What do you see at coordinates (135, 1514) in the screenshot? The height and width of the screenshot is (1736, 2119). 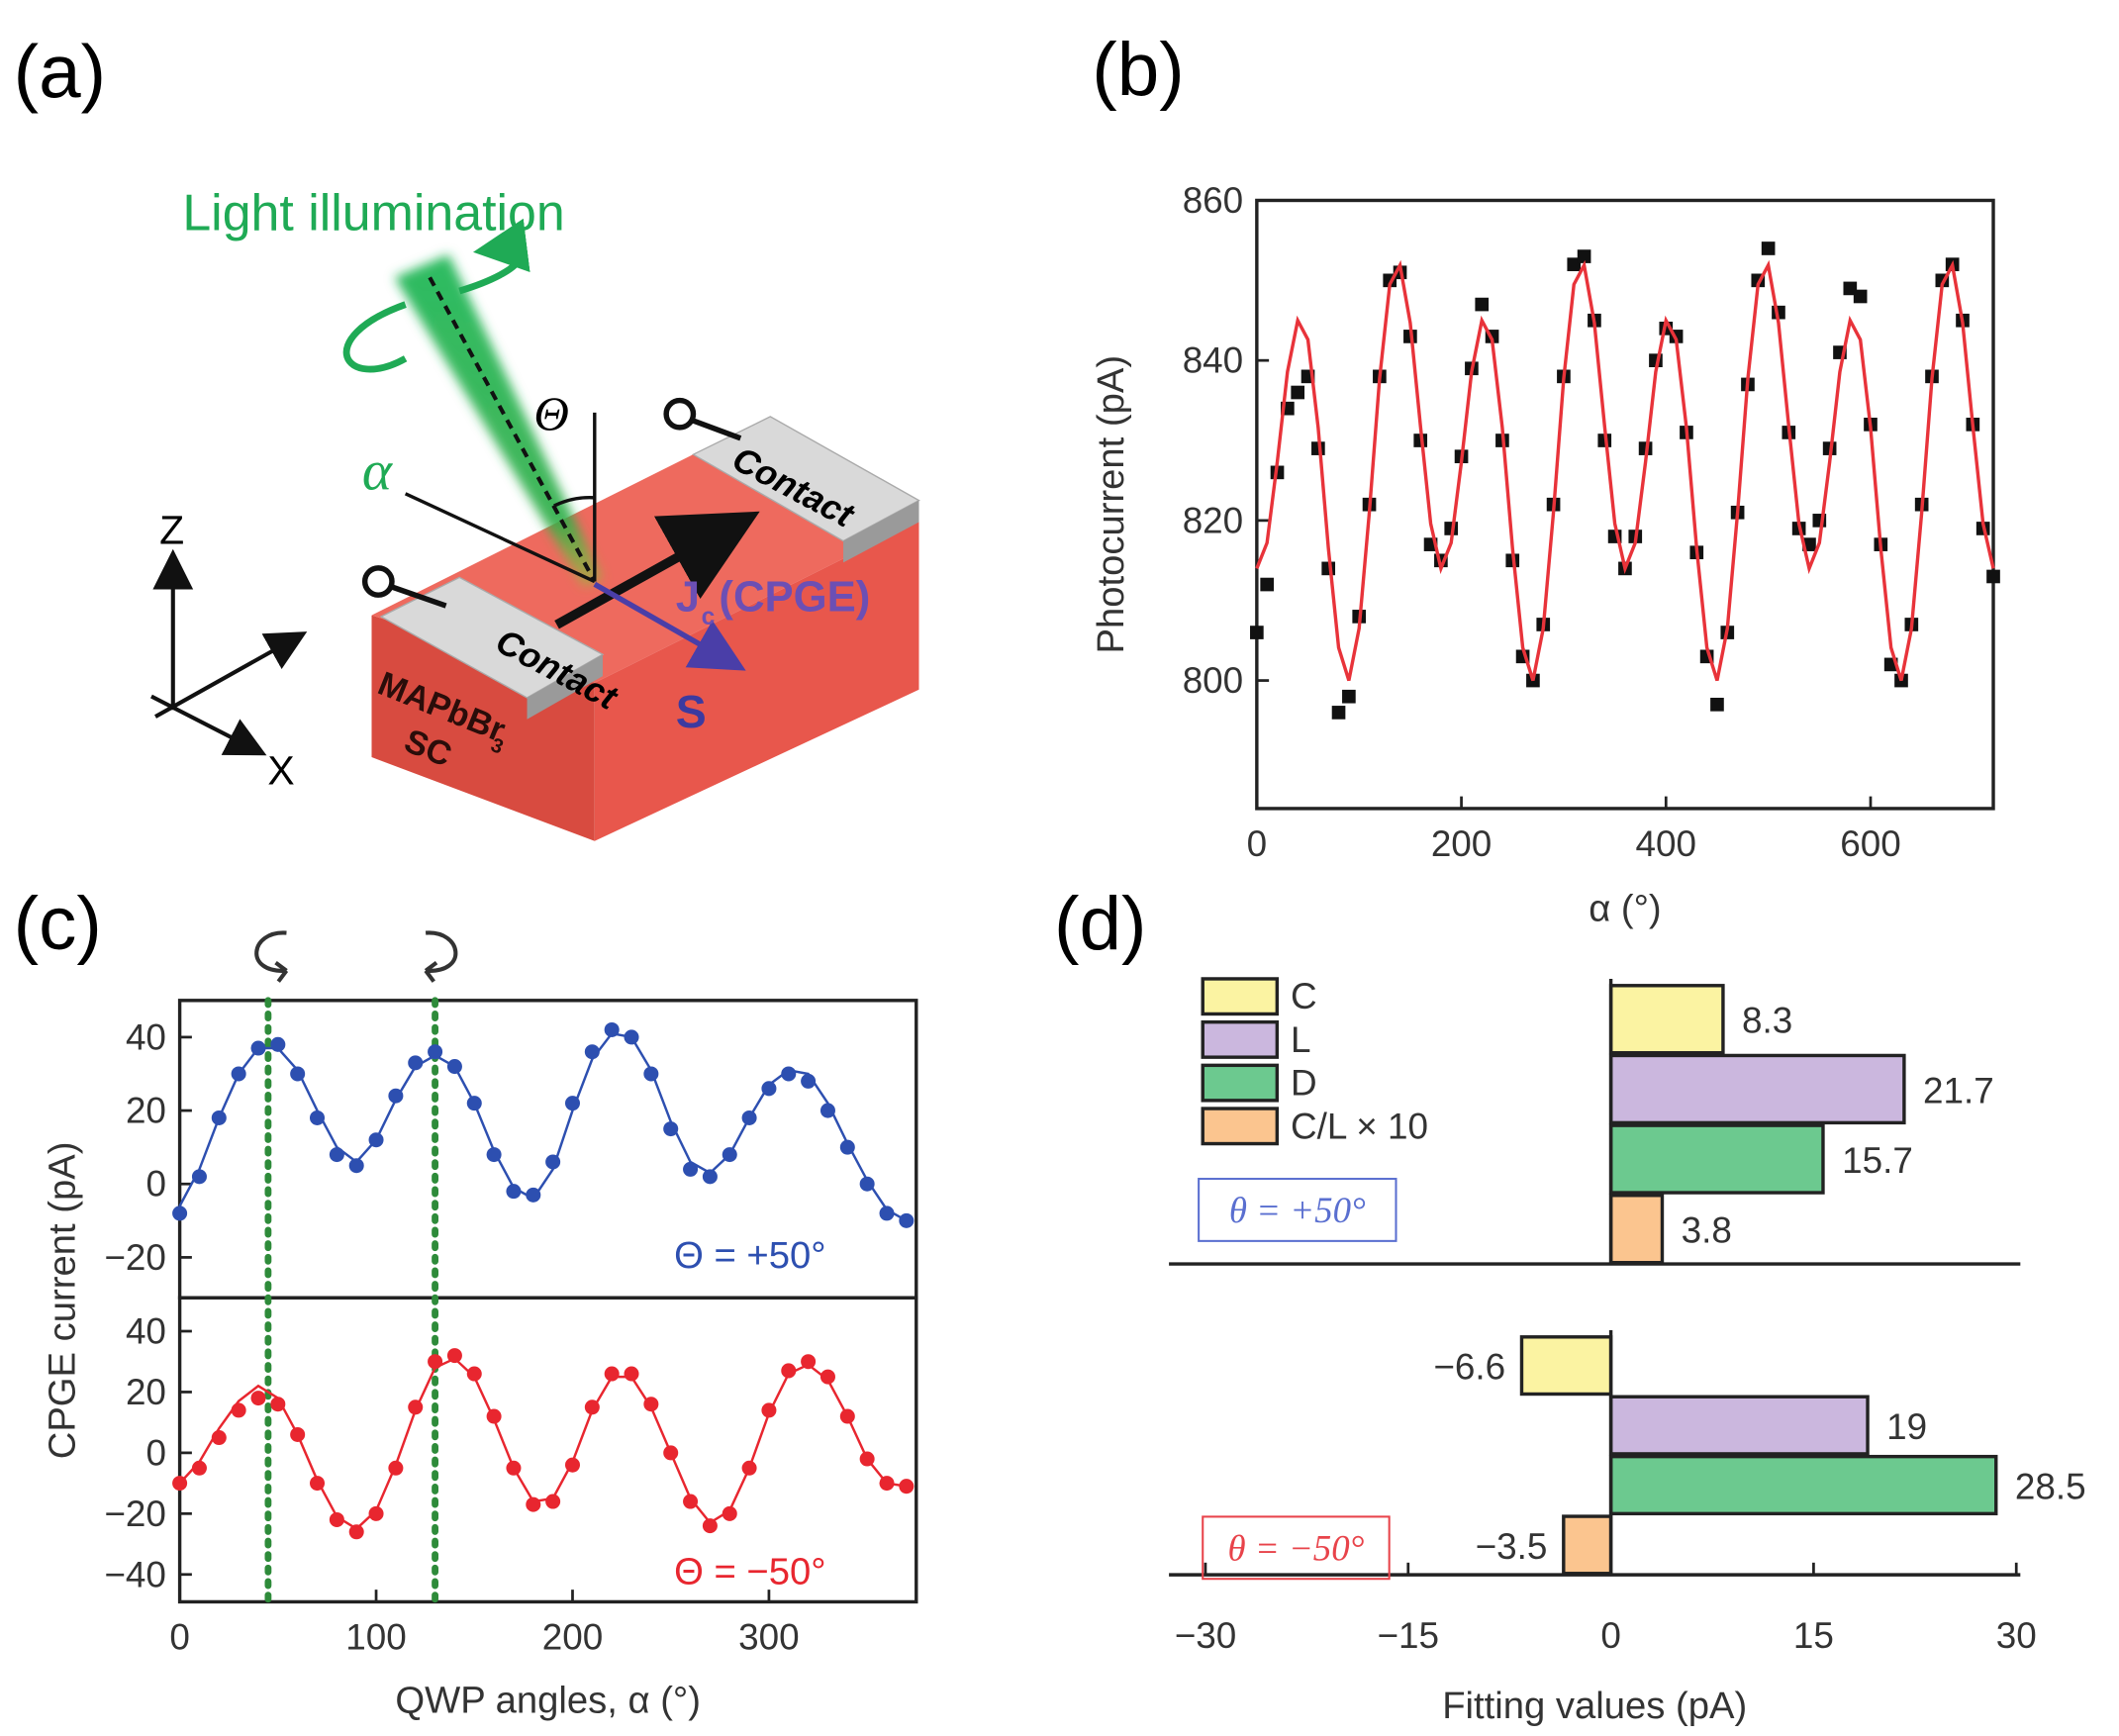 I see `y-tick-label: −20` at bounding box center [135, 1514].